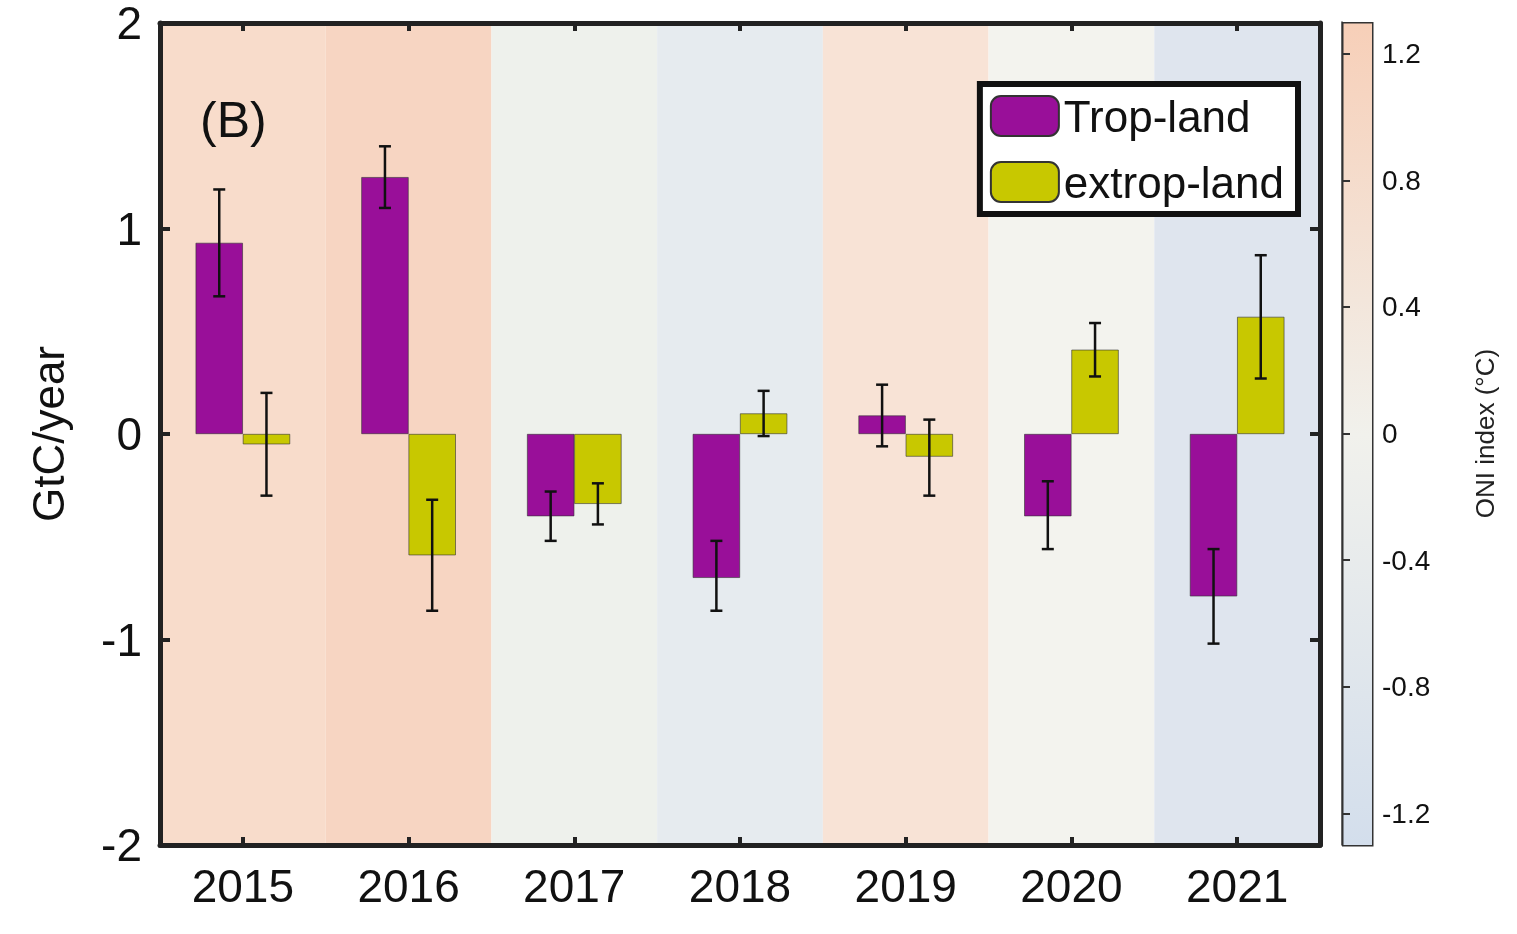  What do you see at coordinates (408, 886) in the screenshot?
I see `x-tick-label: 2016` at bounding box center [408, 886].